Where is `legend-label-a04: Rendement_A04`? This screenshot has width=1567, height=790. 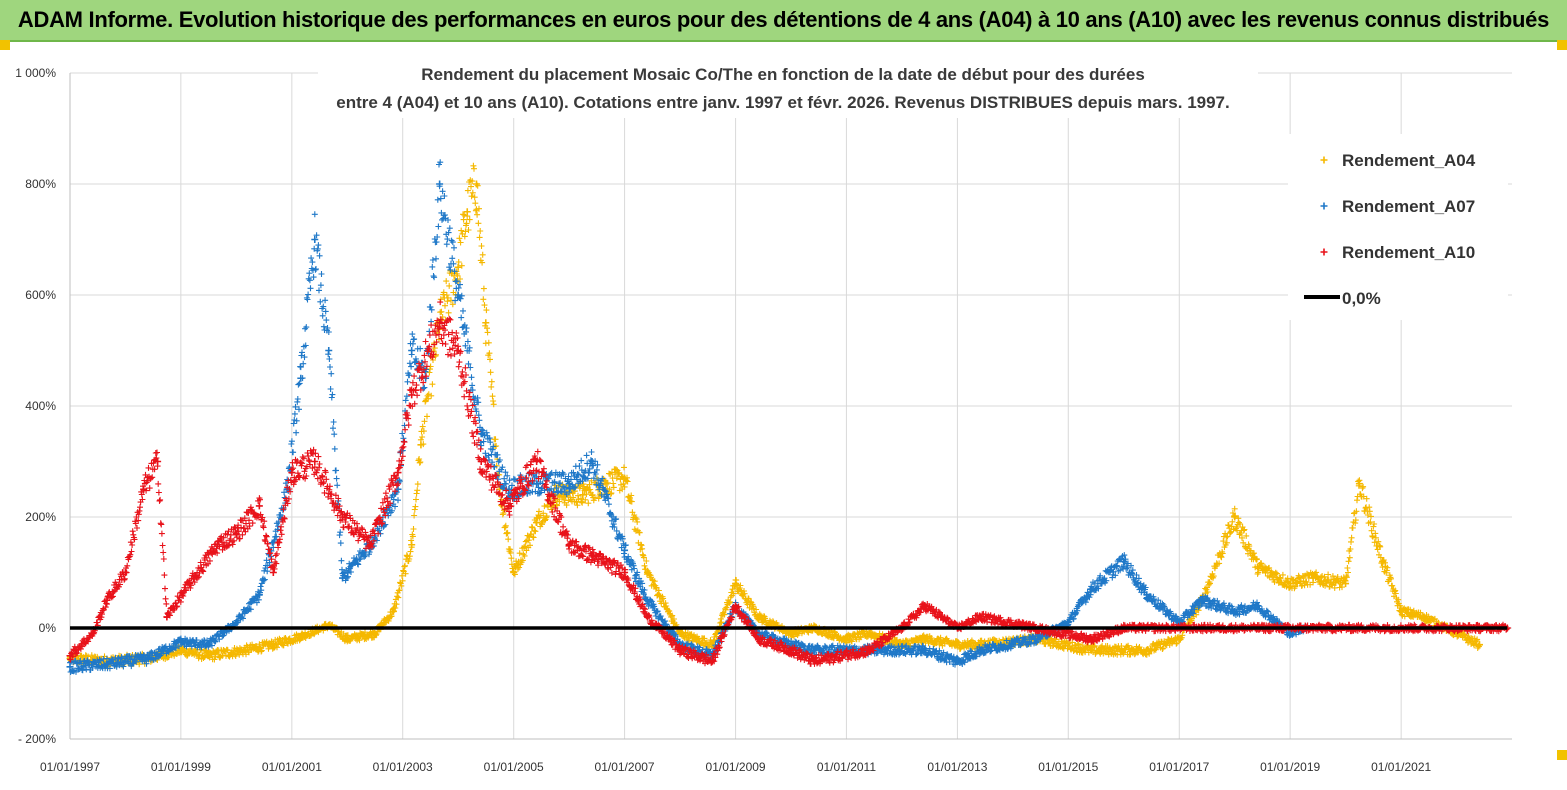 legend-label-a04: Rendement_A04 is located at coordinates (1409, 160).